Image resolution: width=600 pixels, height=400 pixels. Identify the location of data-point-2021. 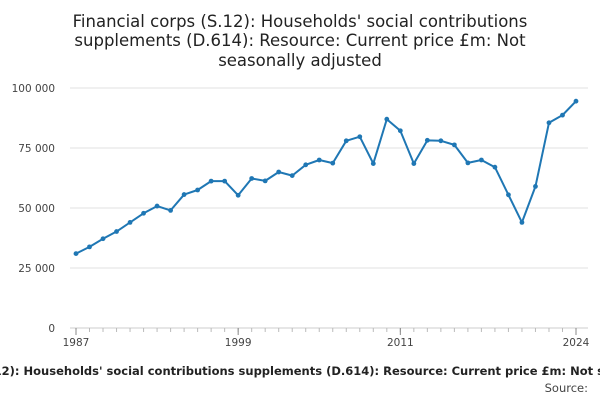
(535, 186).